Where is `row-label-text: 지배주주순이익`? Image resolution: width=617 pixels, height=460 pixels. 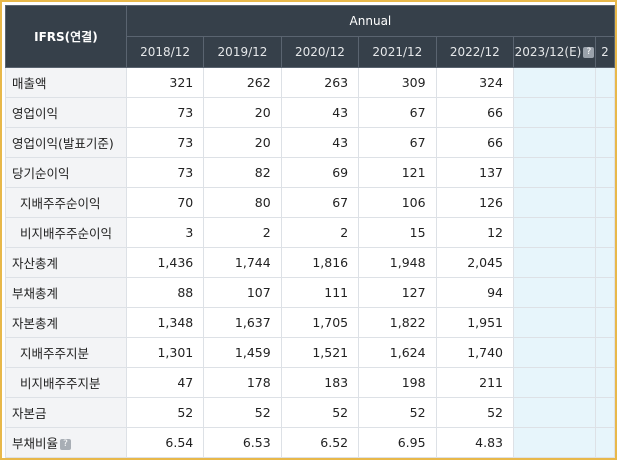 row-label-text: 지배주주순이익 is located at coordinates (60, 203).